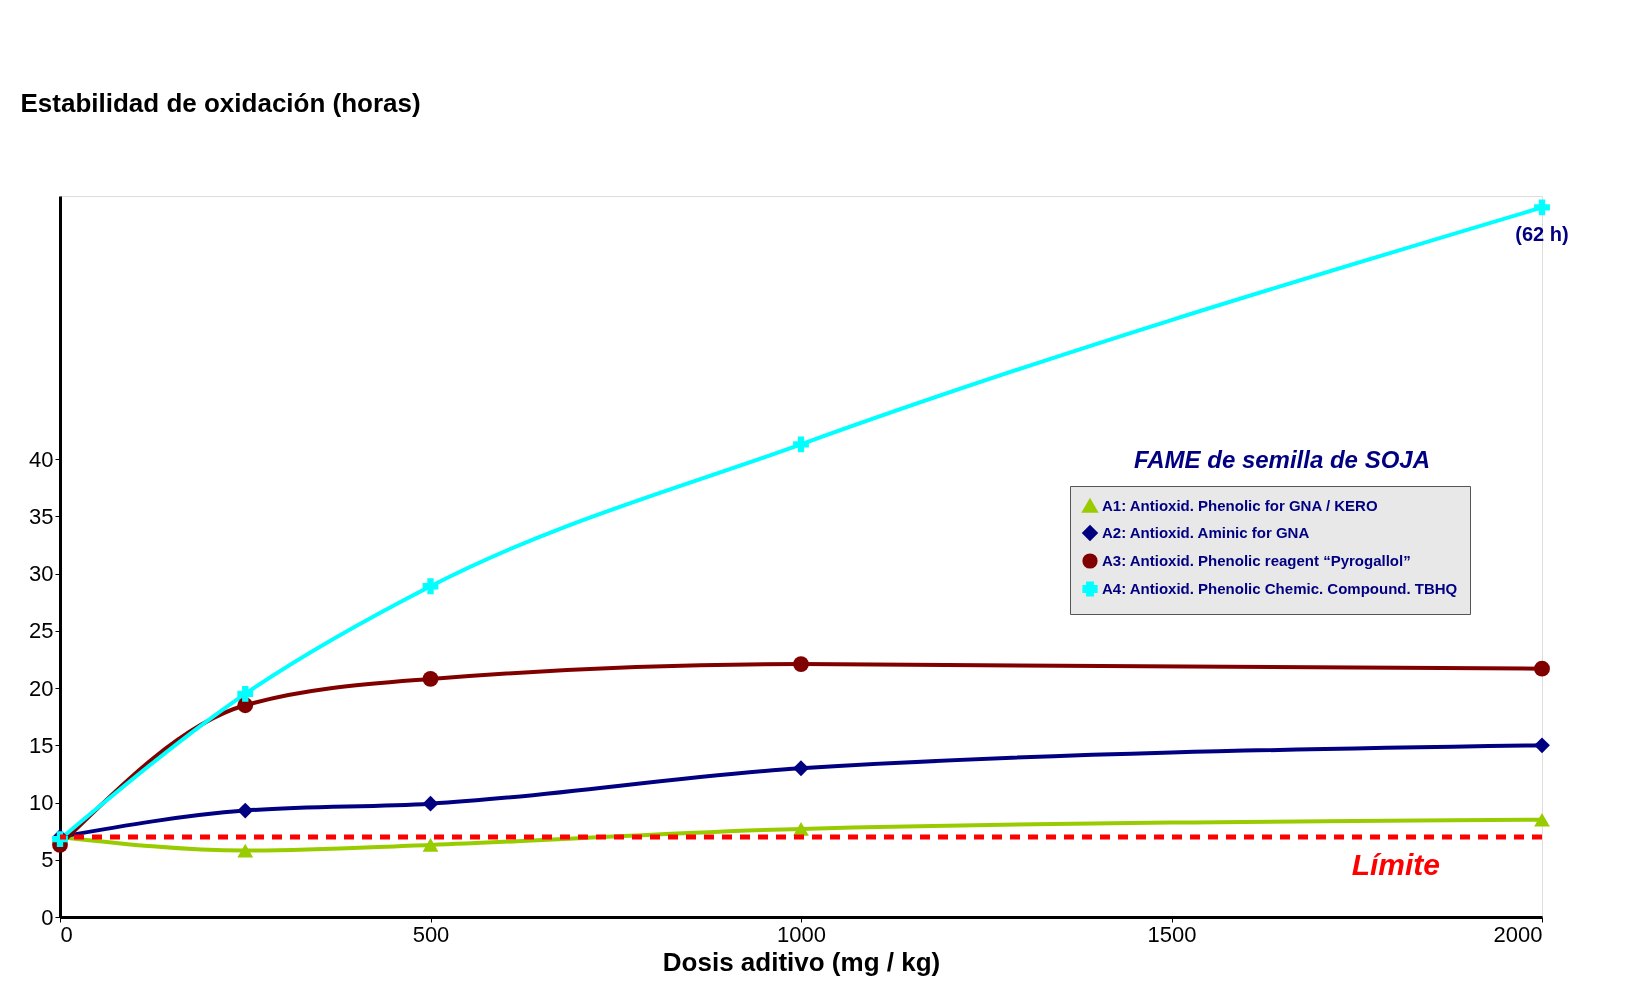 The image size is (1629, 985). Describe the element at coordinates (1240, 505) in the screenshot. I see `legend-label: A1: Antioxid. Phenolic for GNA / KERO` at that location.